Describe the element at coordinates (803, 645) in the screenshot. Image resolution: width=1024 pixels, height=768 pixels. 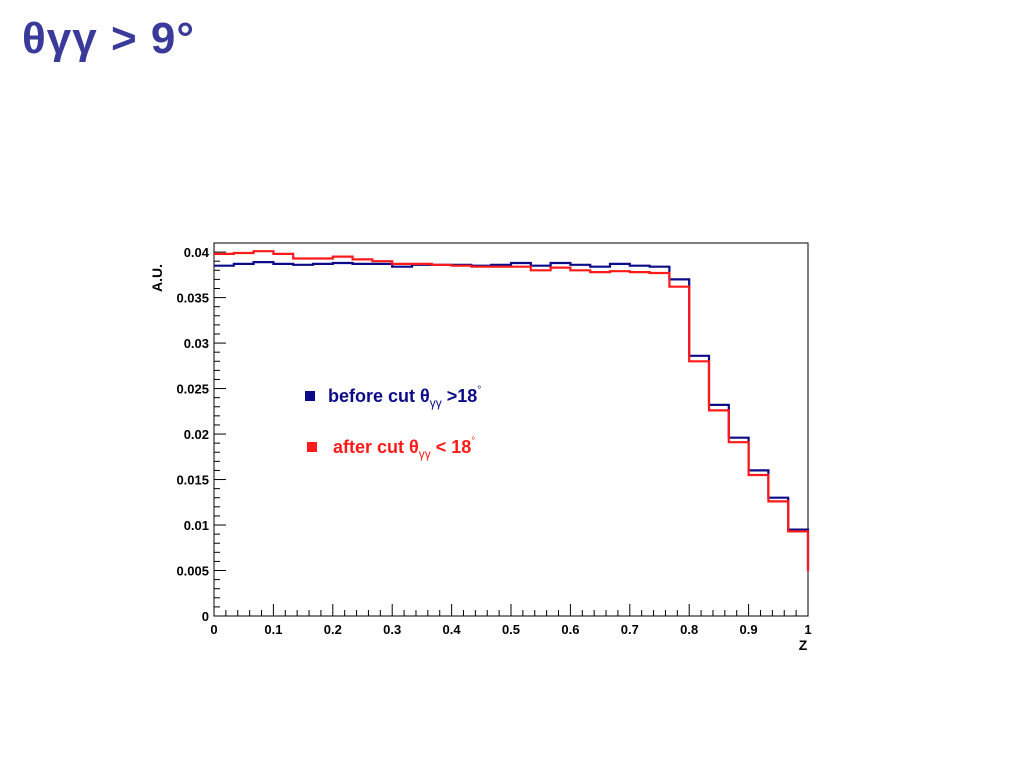
I see `x-axis-title: Z` at that location.